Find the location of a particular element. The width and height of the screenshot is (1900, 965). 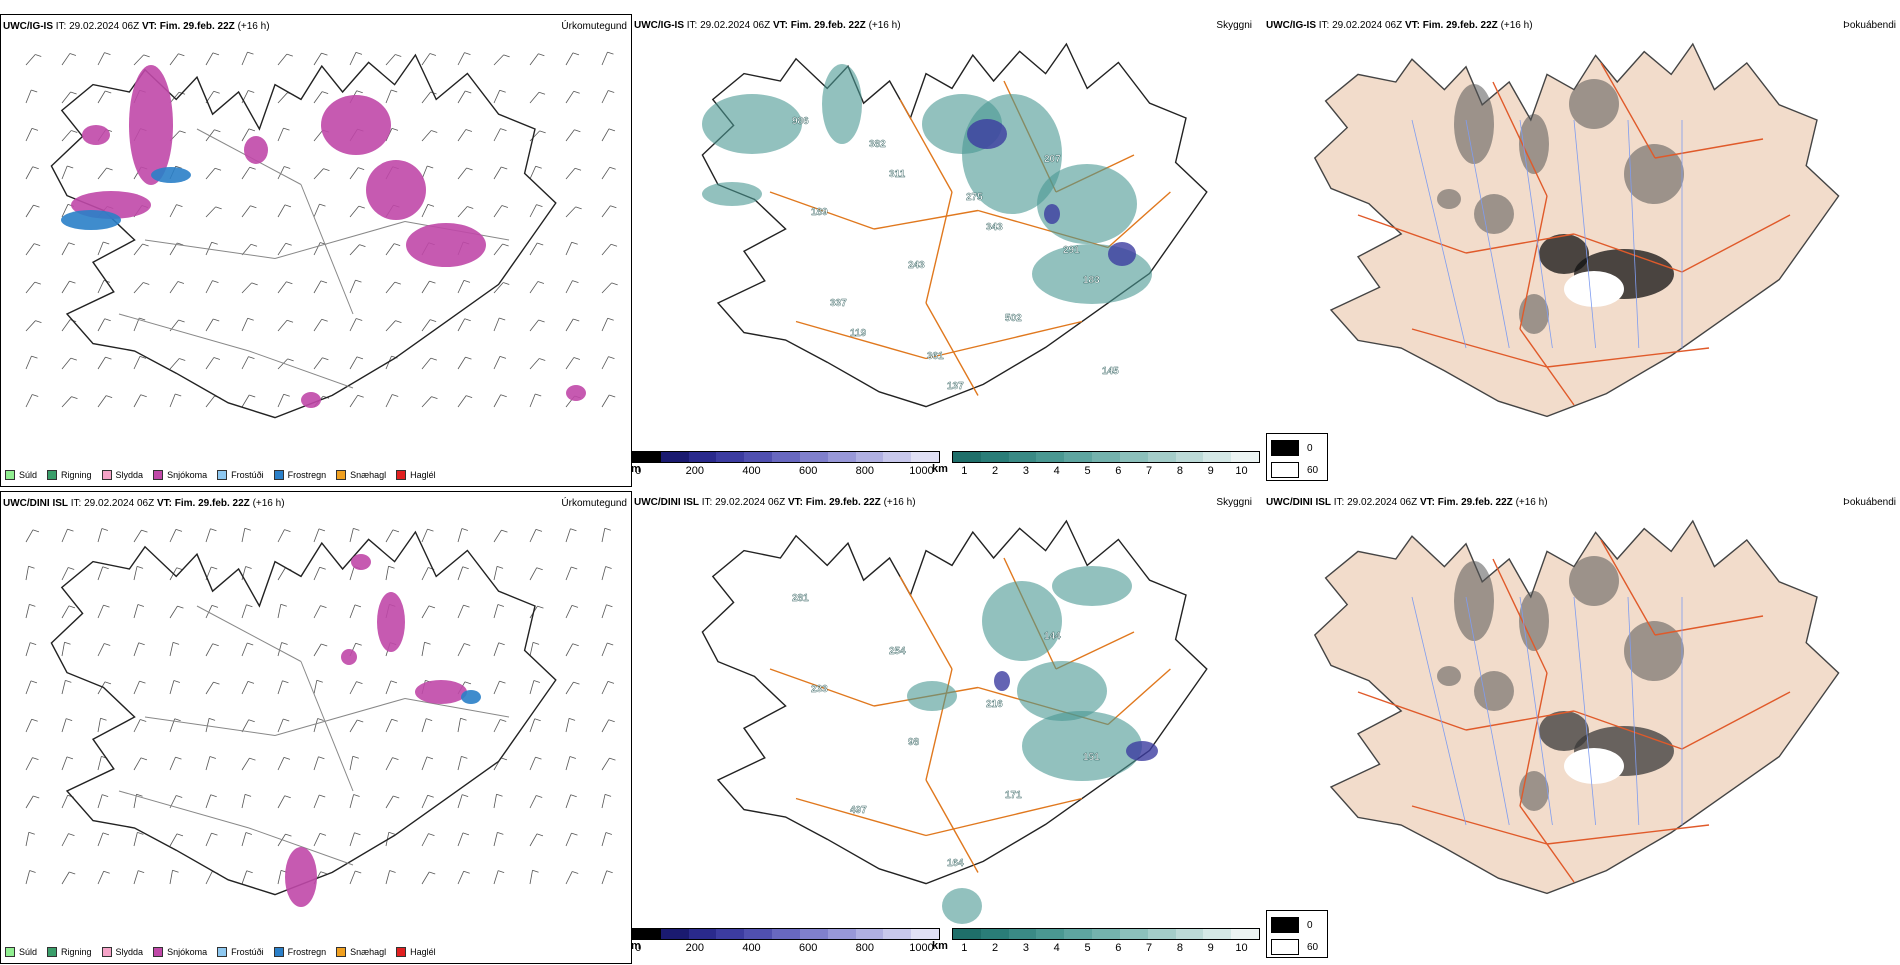

cbar-strip-m is located at coordinates (786, 457).